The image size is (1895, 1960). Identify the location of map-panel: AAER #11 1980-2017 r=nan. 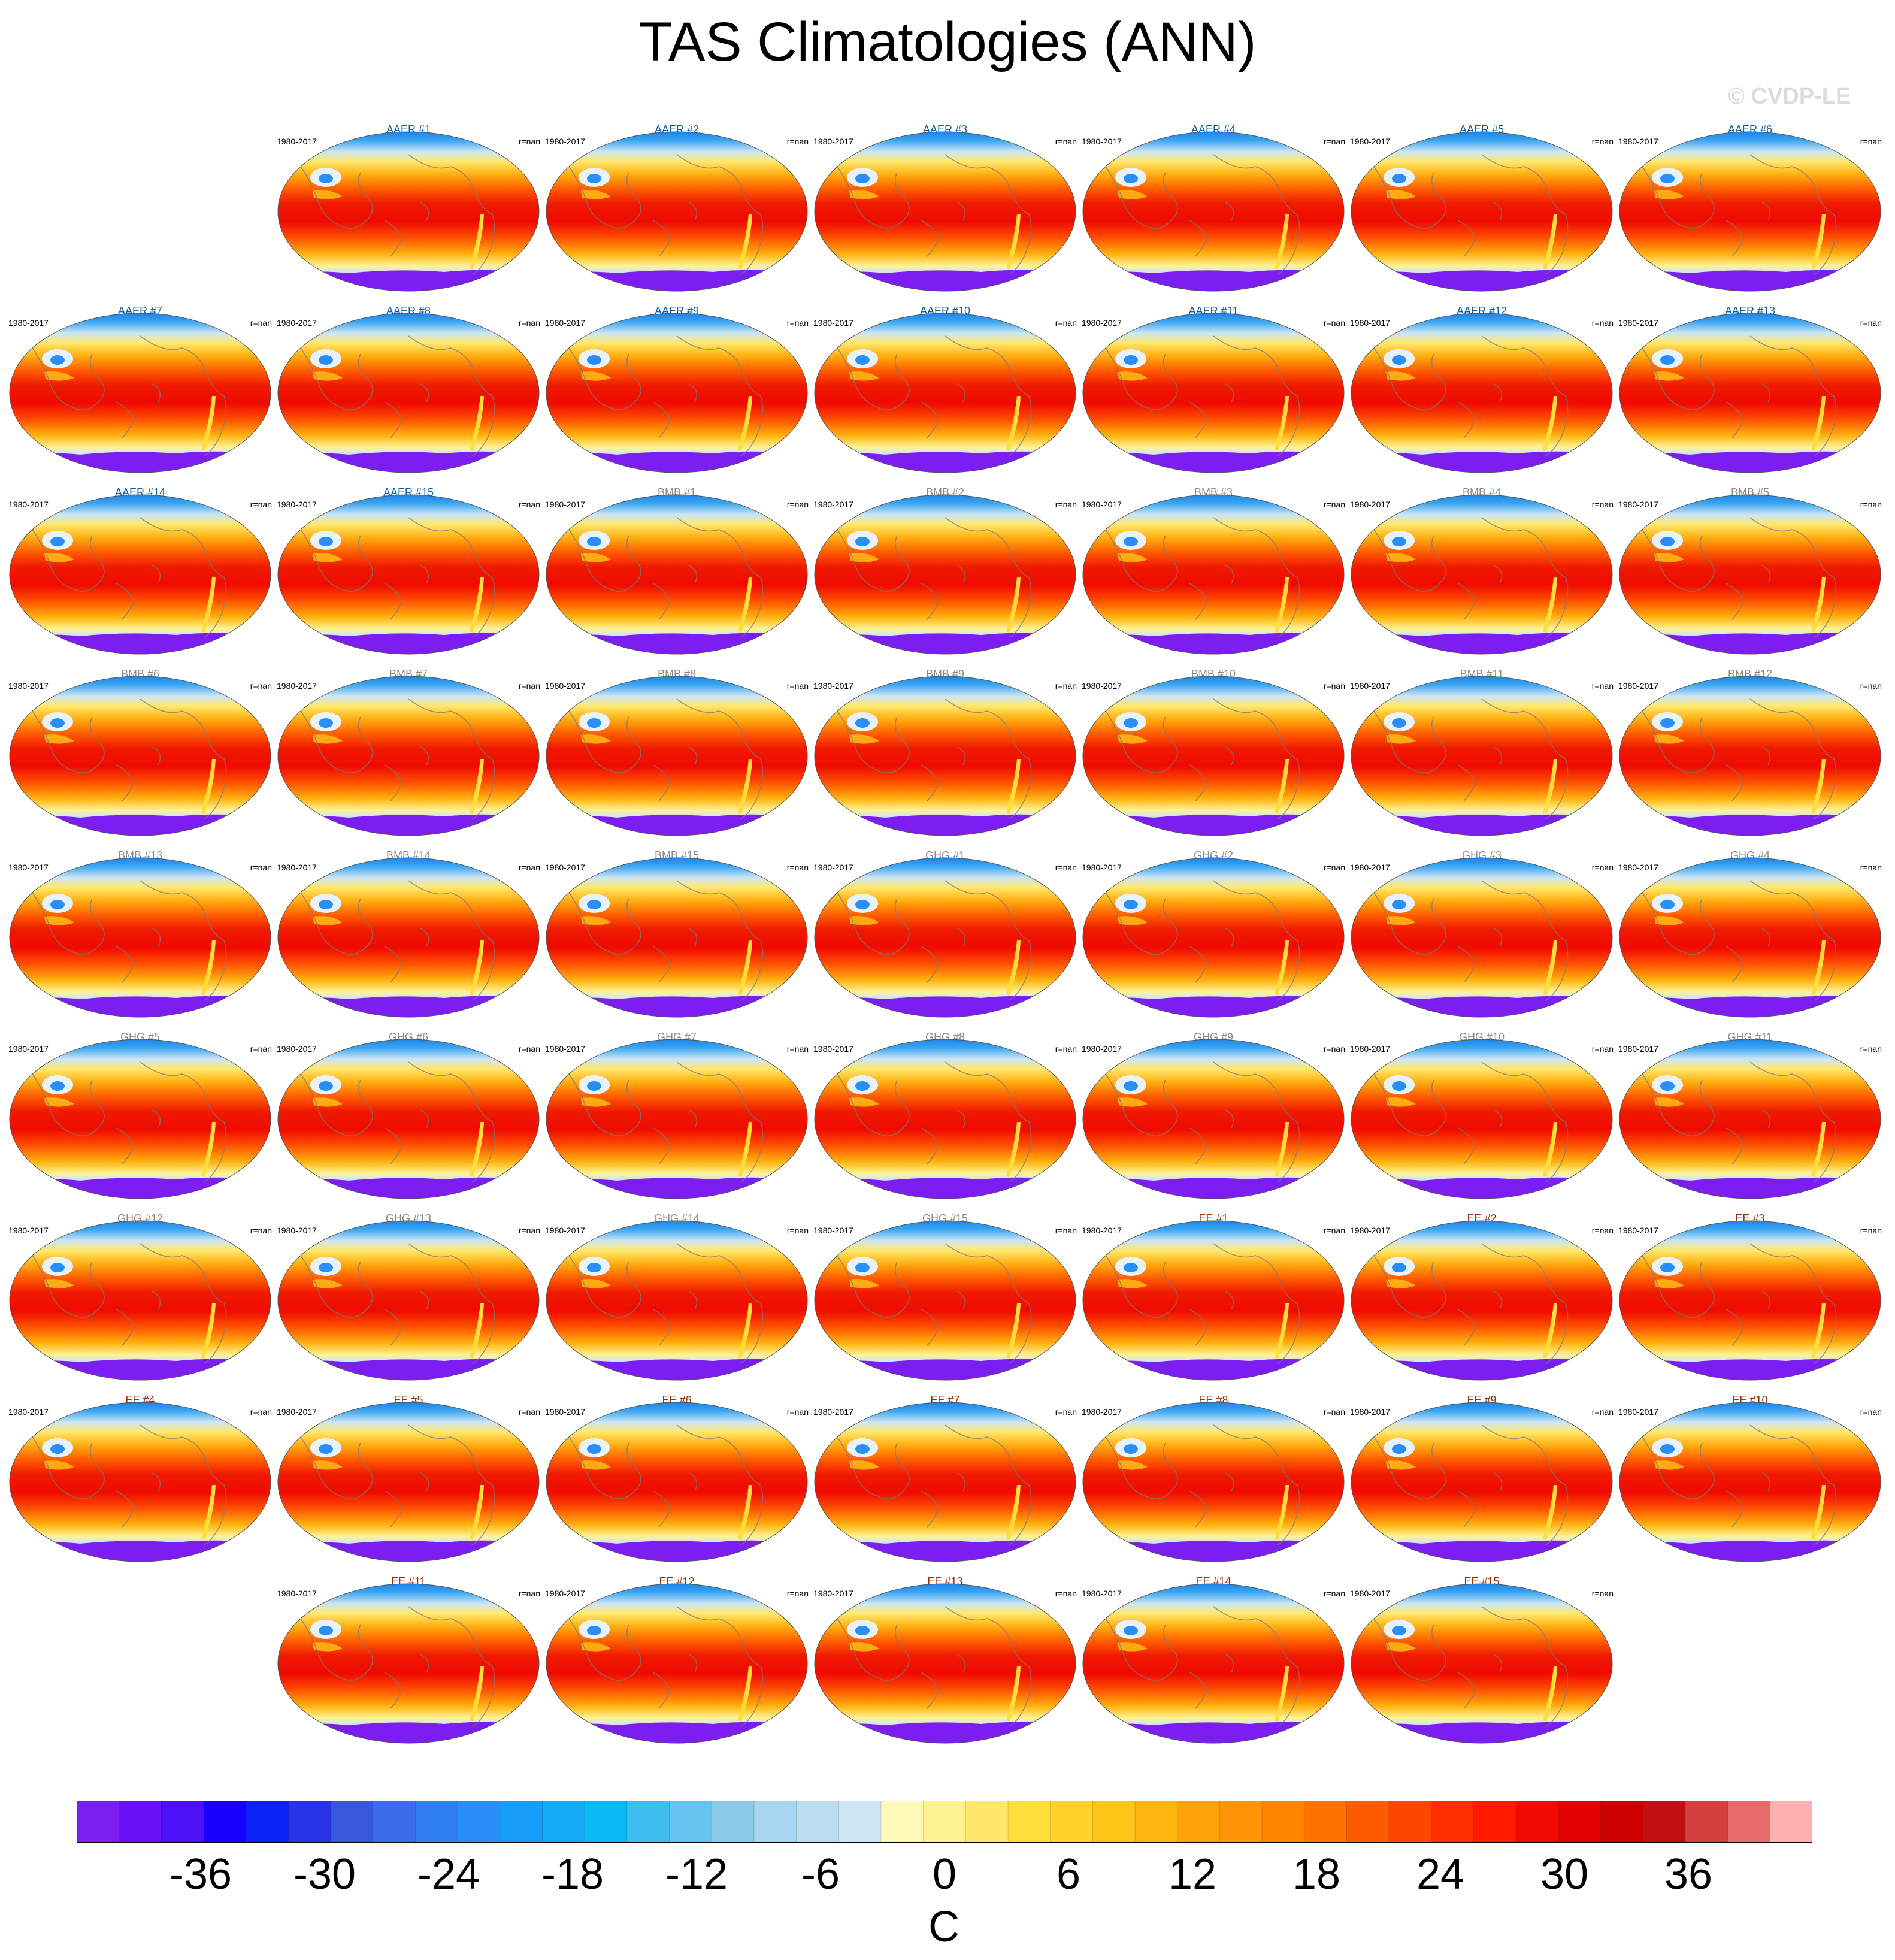
(1213, 391).